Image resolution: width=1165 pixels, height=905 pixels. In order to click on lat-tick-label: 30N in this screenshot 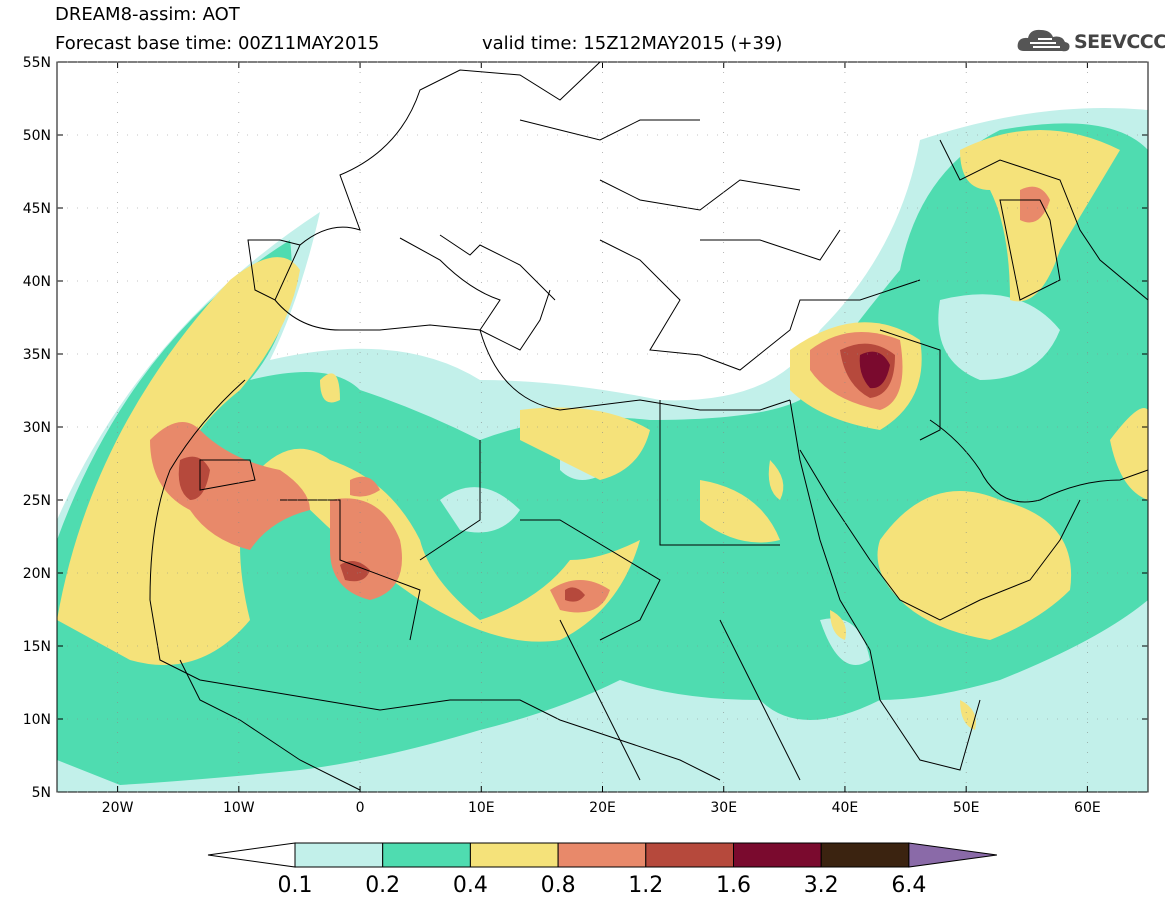, I will do `click(37, 428)`.